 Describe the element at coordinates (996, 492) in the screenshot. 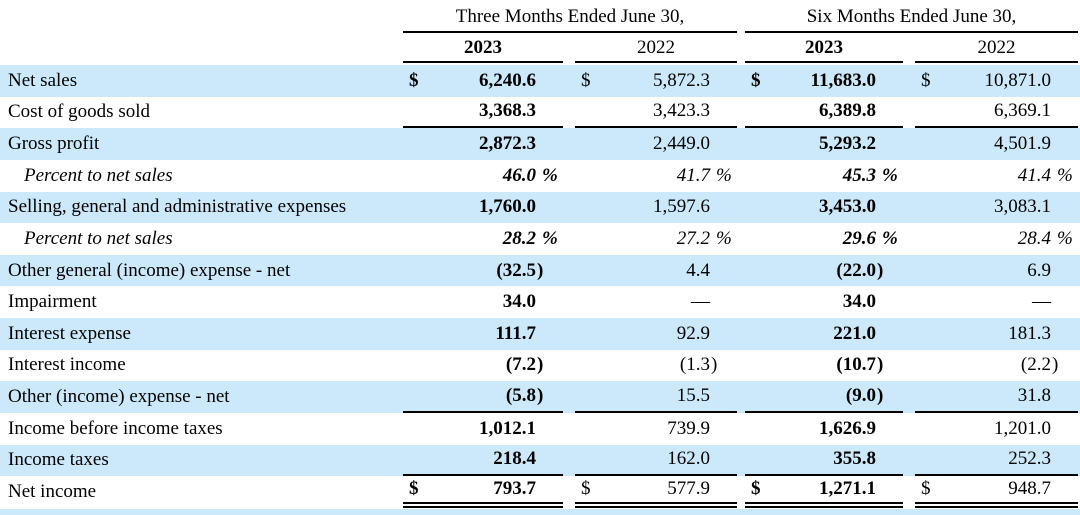

I see `value-cell: $948.7` at that location.